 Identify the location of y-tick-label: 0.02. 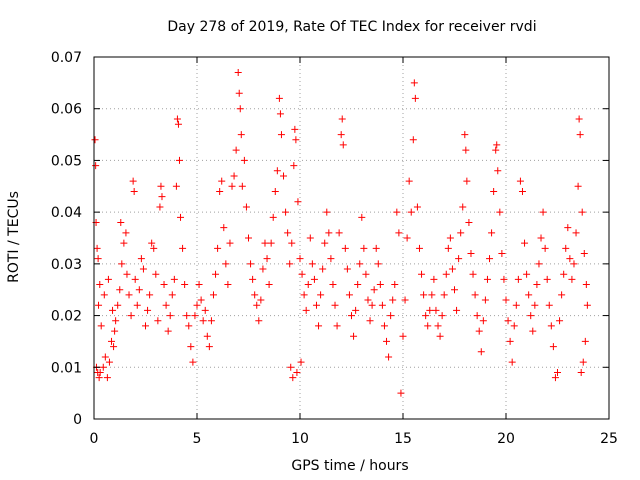
(66, 317).